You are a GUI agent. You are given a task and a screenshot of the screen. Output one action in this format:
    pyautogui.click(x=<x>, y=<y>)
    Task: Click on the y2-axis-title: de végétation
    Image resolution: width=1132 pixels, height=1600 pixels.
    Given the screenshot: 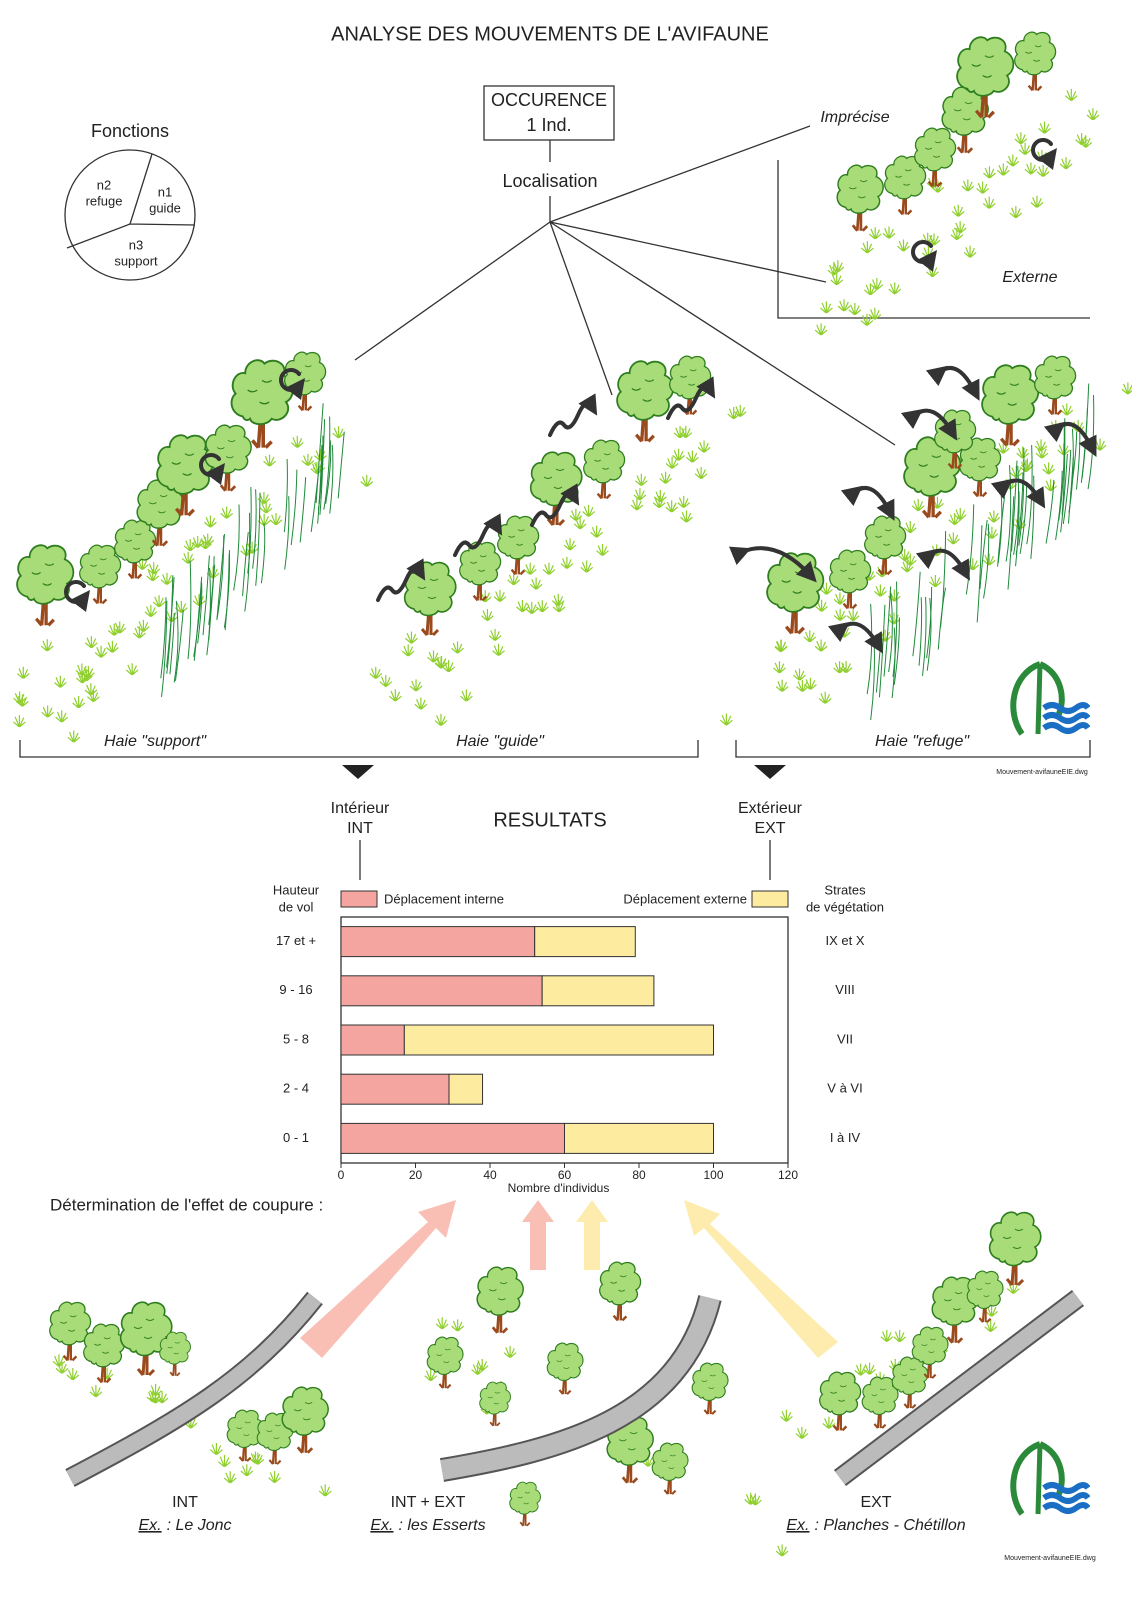 What is the action you would take?
    pyautogui.click(x=845, y=906)
    